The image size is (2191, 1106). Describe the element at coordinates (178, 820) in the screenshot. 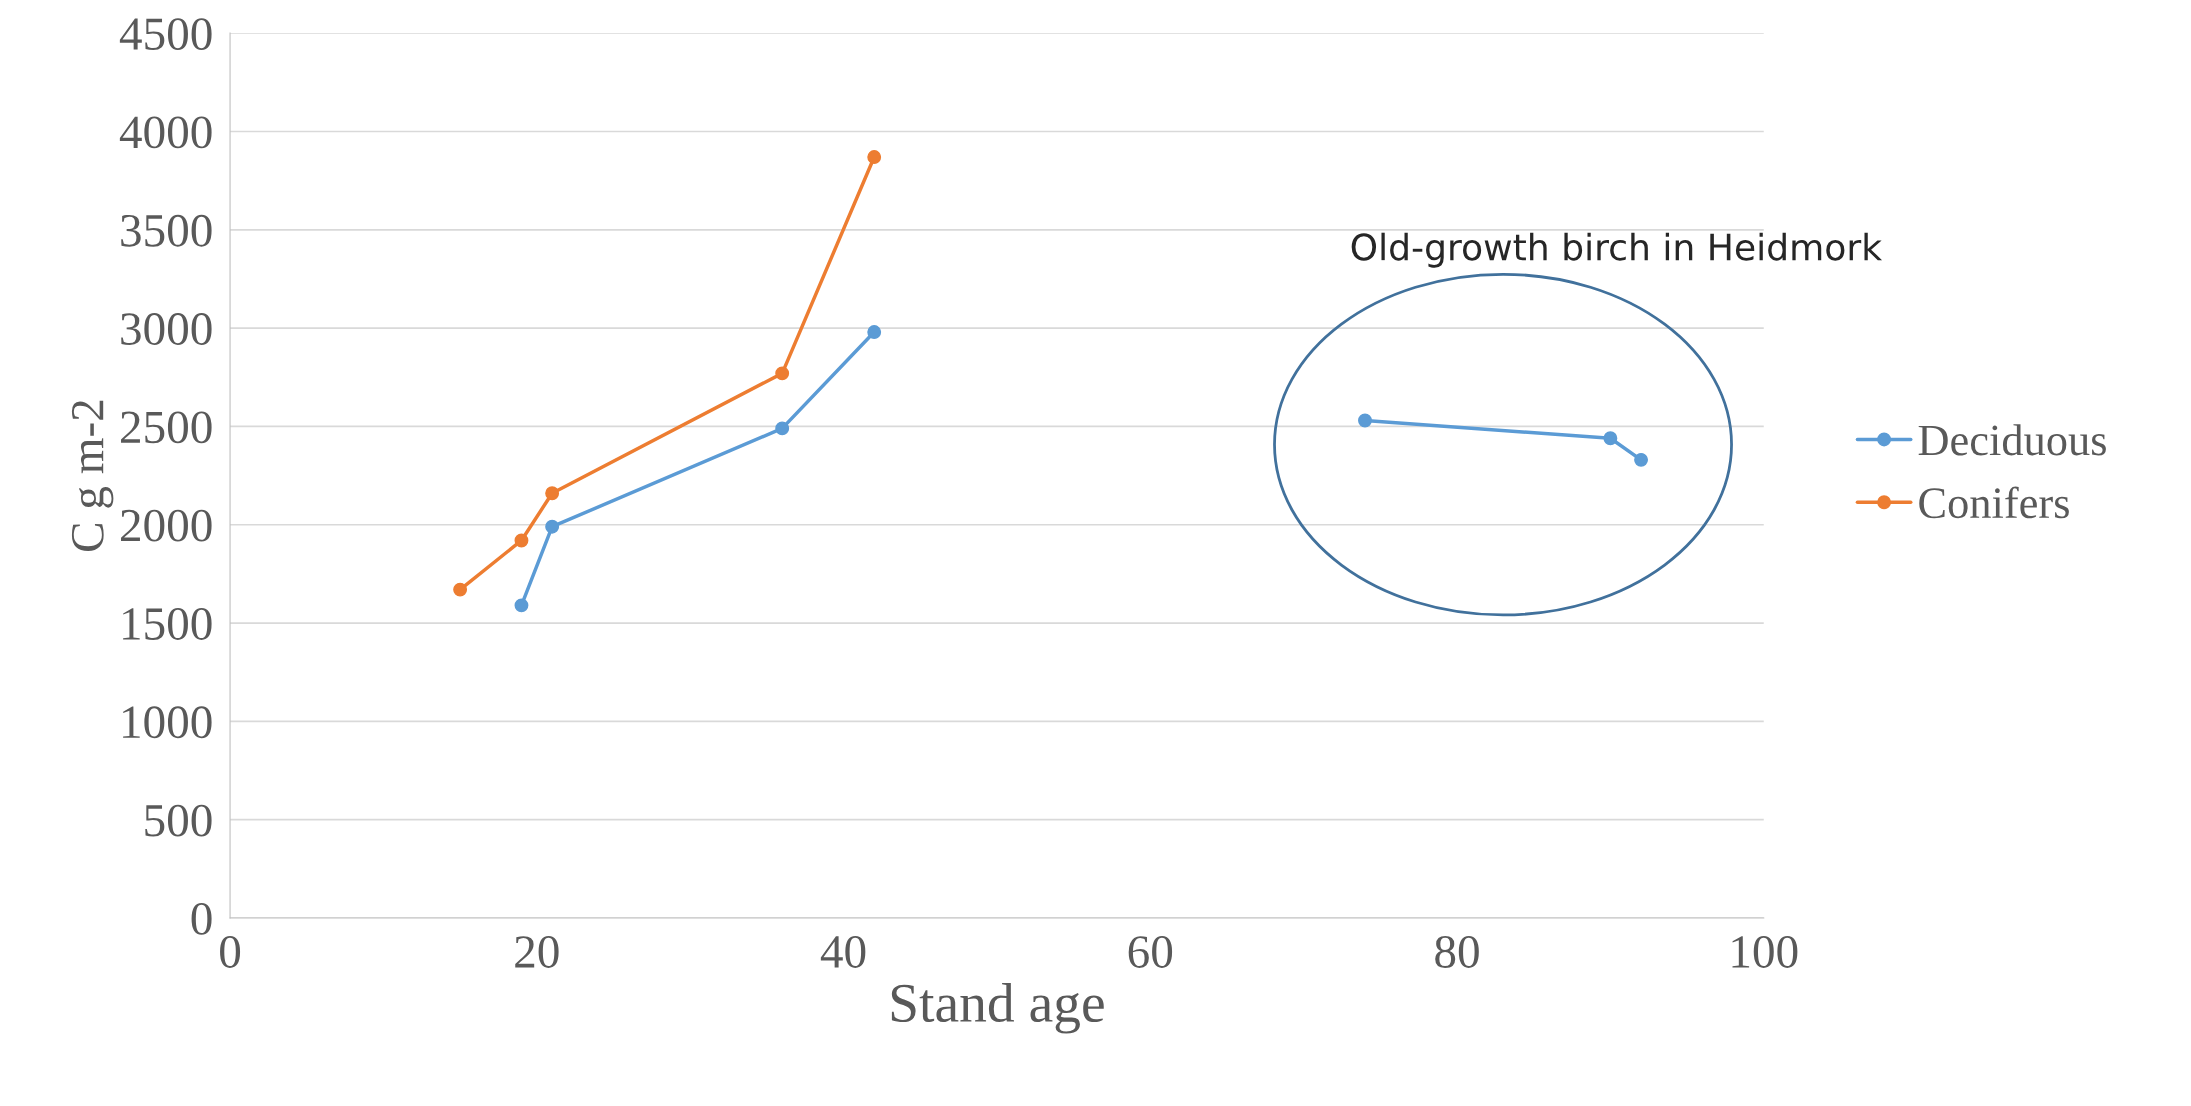

I see `y-tick-label: 500` at that location.